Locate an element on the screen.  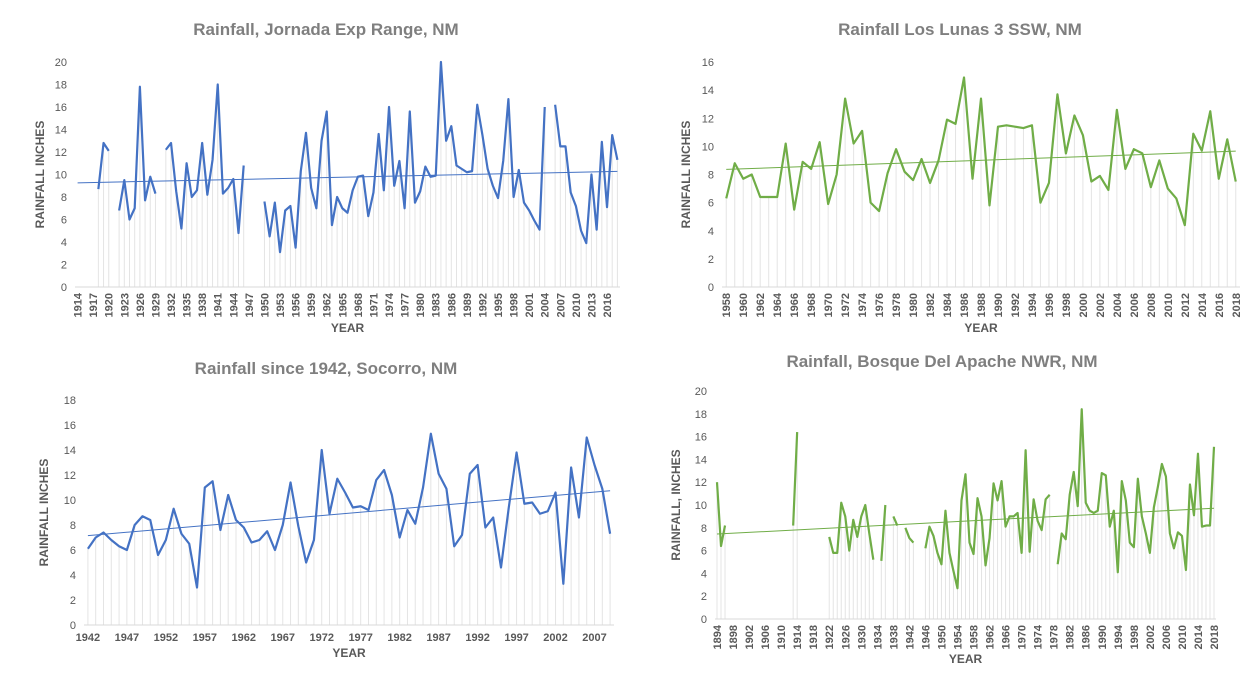
chart-title: Rainfall Los Lunas 3 SSW, NM is located at coordinates (960, 29).